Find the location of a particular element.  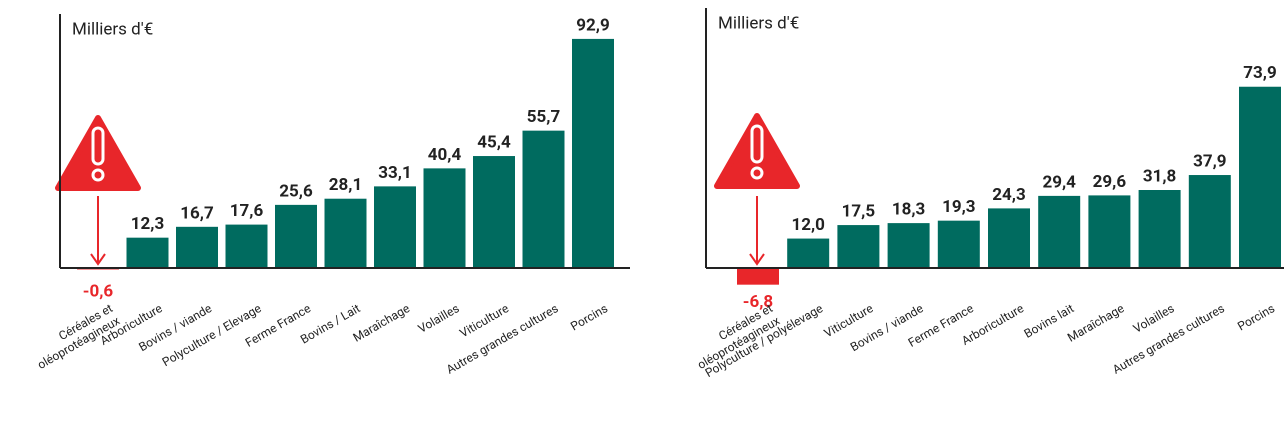

value-label: 17,5 is located at coordinates (859, 212).